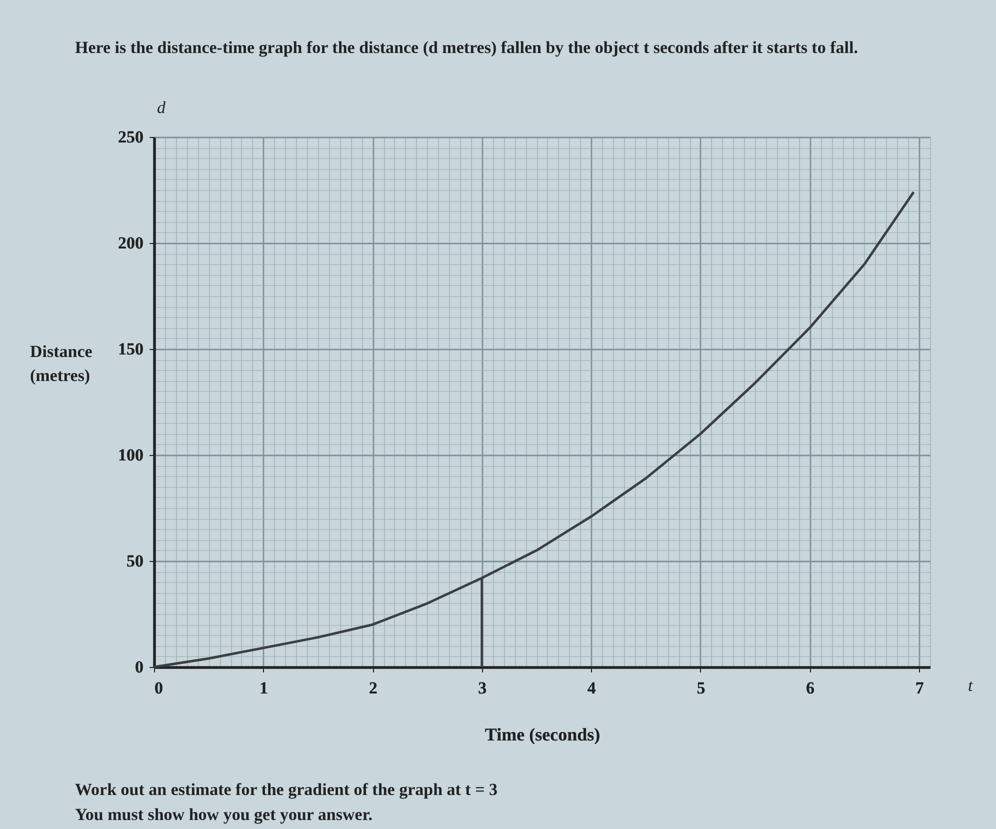  Describe the element at coordinates (224, 815) in the screenshot. I see `text: You must show how you get your answer.` at that location.